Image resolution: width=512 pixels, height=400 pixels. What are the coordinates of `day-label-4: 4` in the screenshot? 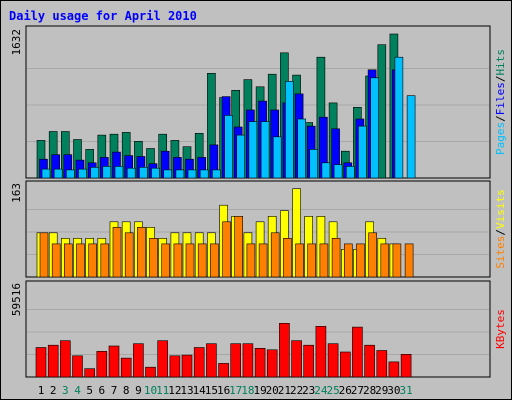 It's located at (77, 390).